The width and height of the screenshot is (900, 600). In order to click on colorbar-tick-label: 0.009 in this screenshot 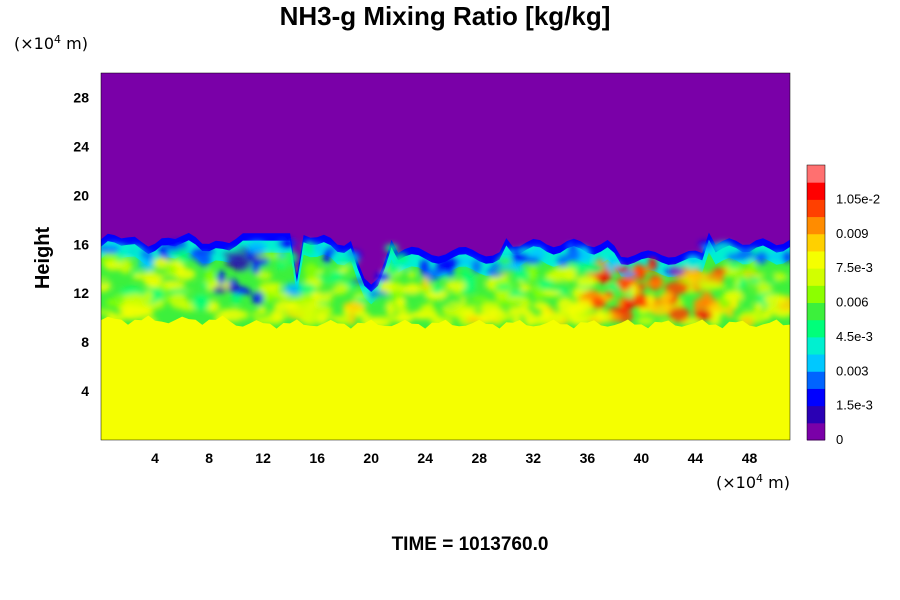, I will do `click(852, 233)`.